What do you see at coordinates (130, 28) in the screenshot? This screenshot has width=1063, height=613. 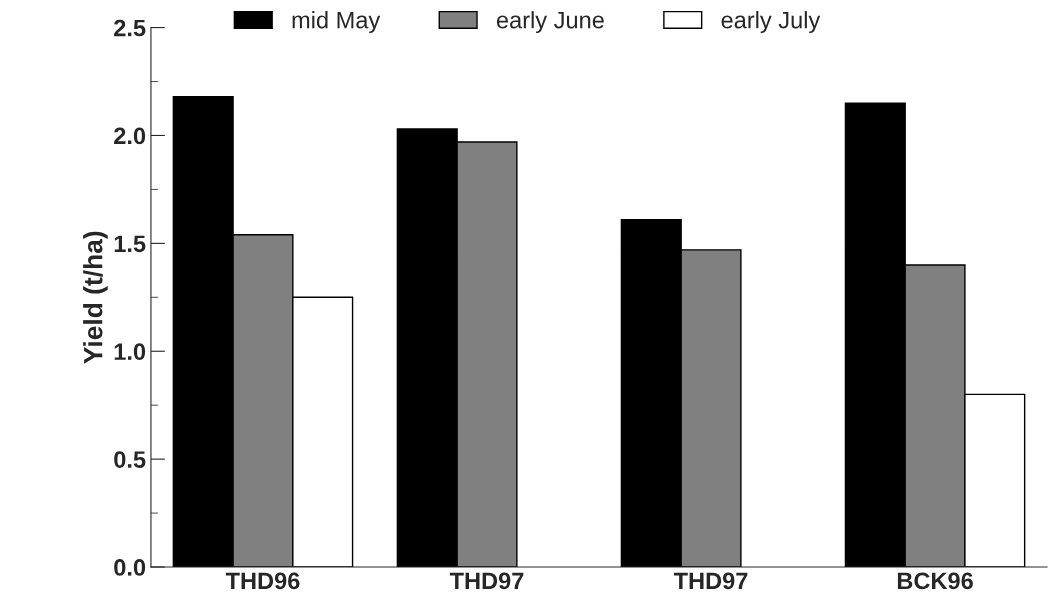 I see `y-tick-label: 2.5` at bounding box center [130, 28].